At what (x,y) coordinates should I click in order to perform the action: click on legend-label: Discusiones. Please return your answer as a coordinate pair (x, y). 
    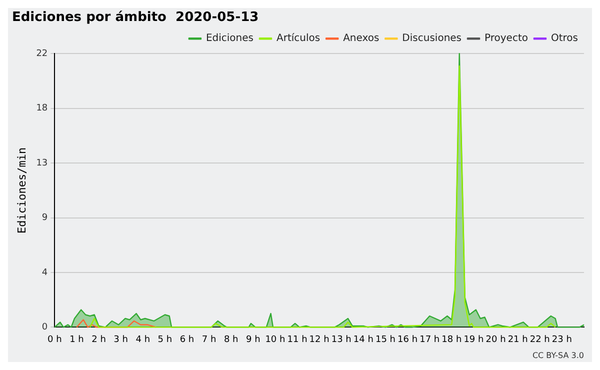
    Looking at the image, I should click on (432, 38).